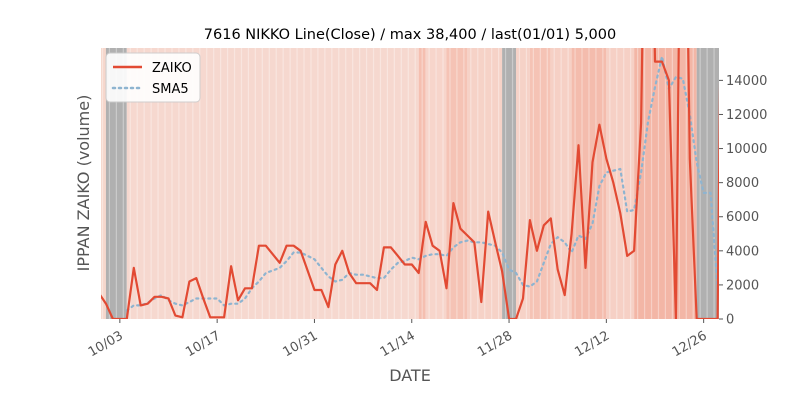  I want to click on y-tick-label: 6000, so click(742, 217).